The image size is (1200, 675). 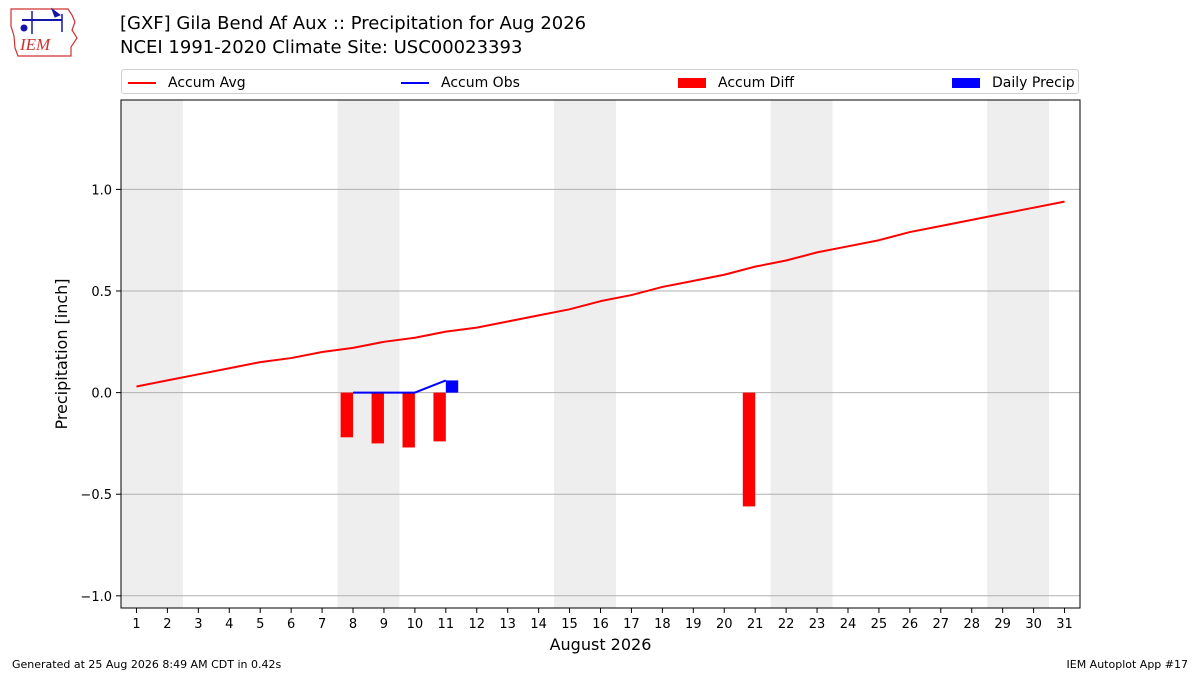 What do you see at coordinates (35, 44) in the screenshot?
I see `logo-text: IEM` at bounding box center [35, 44].